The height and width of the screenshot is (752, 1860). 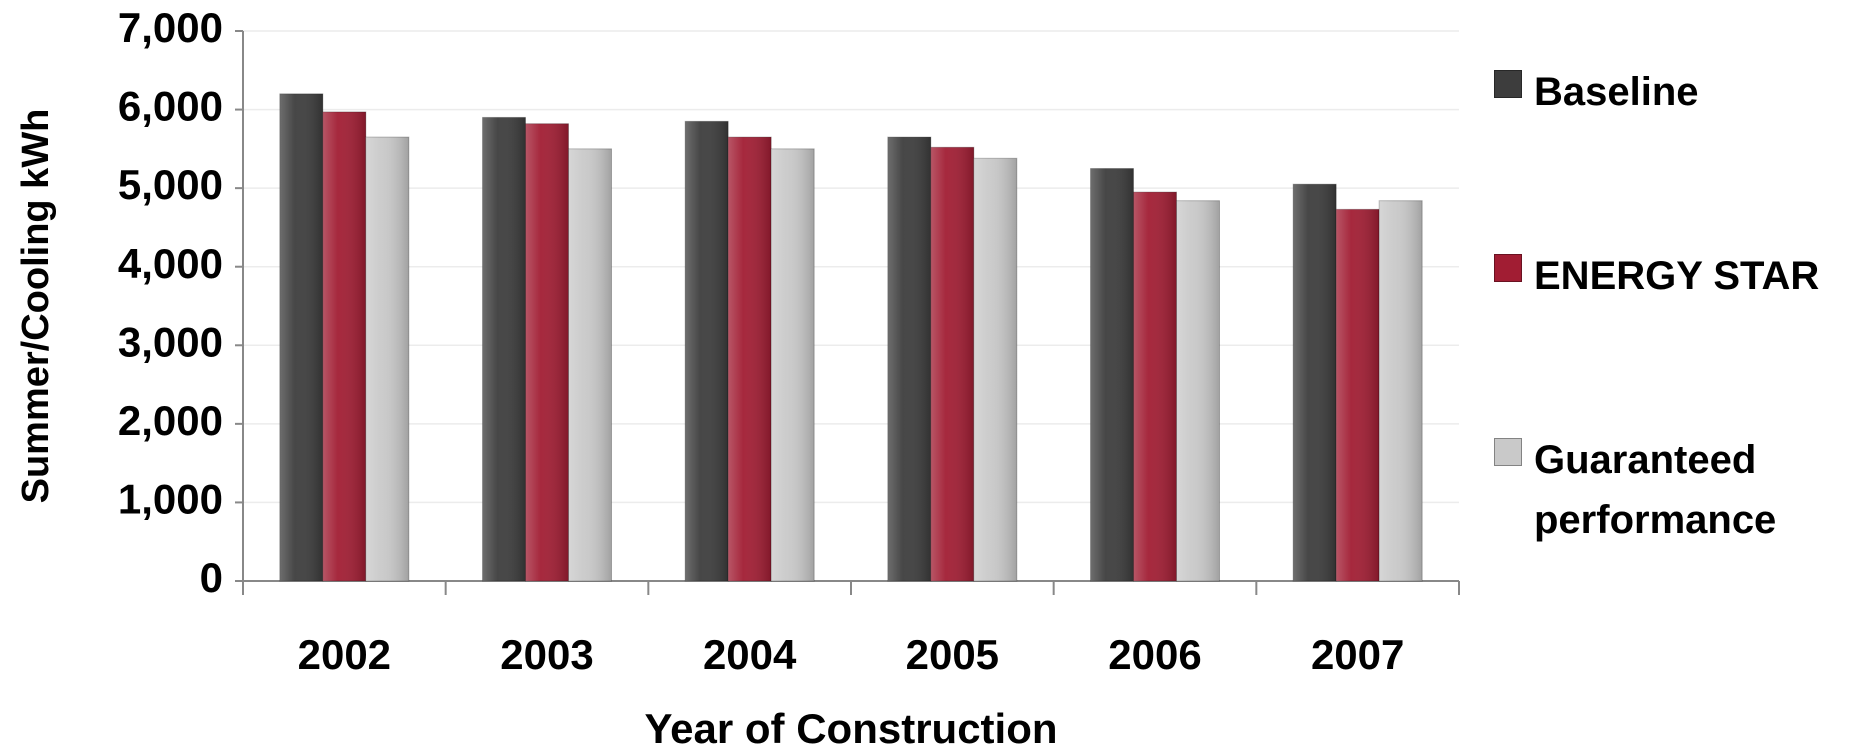 What do you see at coordinates (211, 577) in the screenshot?
I see `y-tick-label: 0` at bounding box center [211, 577].